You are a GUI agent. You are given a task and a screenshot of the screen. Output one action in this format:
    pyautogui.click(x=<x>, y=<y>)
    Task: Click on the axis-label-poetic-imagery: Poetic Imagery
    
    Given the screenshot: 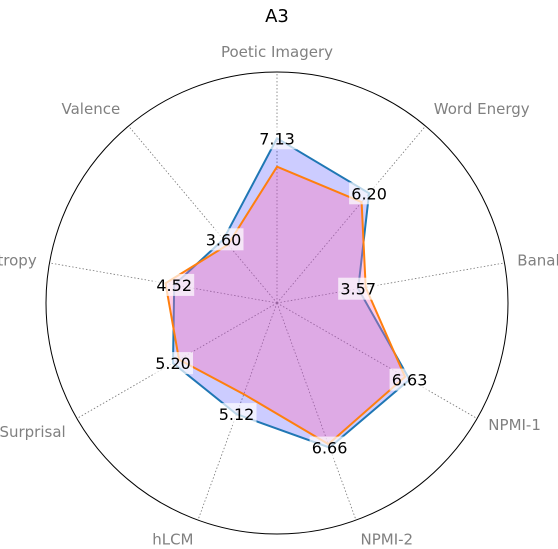 What is the action you would take?
    pyautogui.click(x=277, y=52)
    